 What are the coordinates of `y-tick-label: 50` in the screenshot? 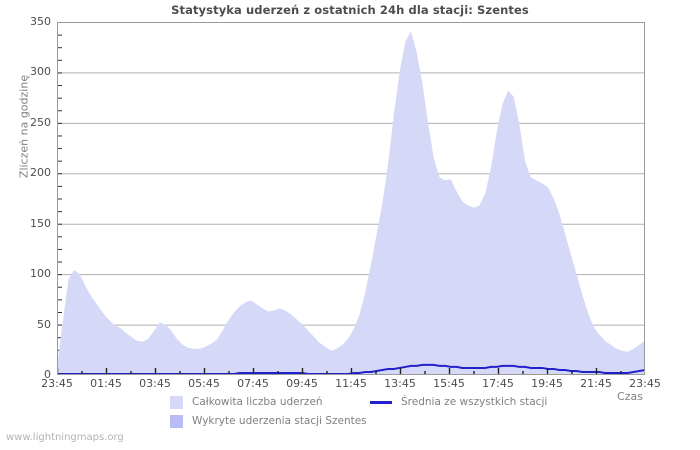 It's located at (44, 324).